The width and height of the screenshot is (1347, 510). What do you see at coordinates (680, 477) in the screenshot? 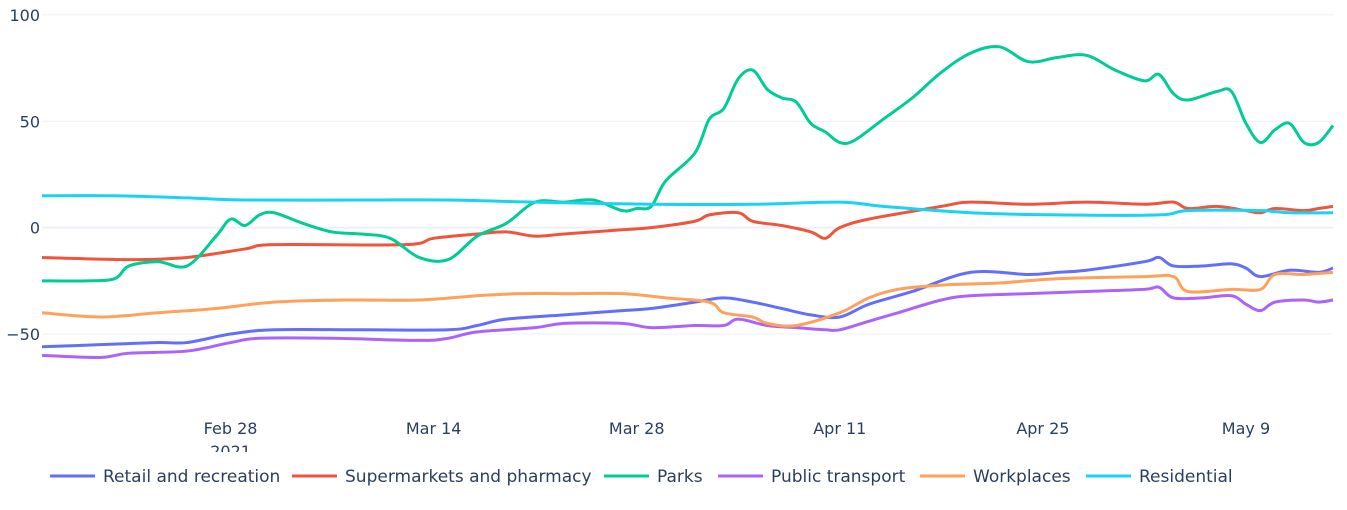
I see `legend-label: Parks` at bounding box center [680, 477].